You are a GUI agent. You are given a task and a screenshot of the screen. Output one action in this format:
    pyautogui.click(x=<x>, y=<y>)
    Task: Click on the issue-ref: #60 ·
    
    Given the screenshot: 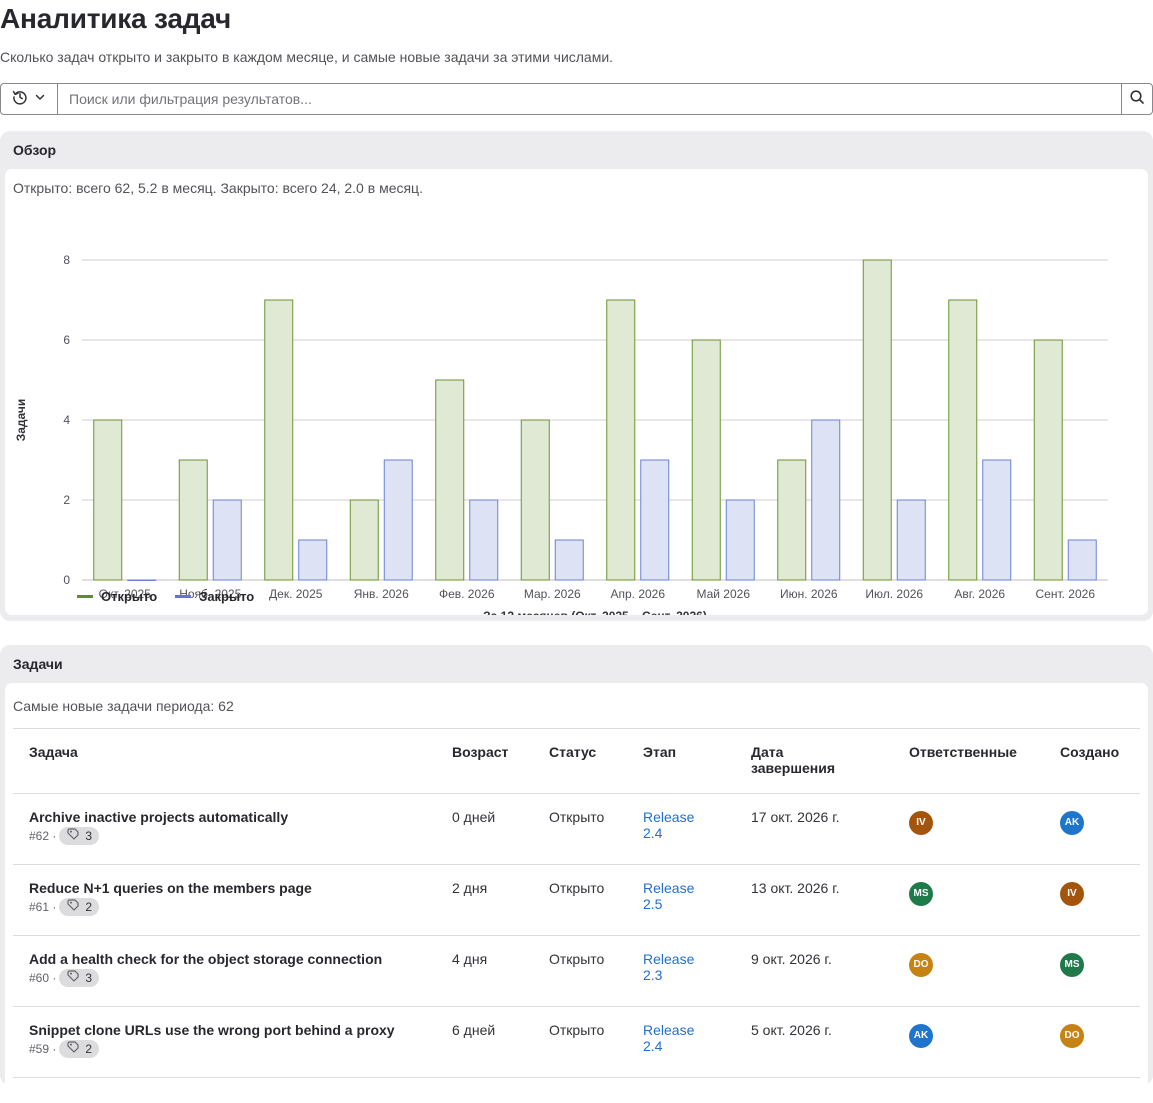 What is the action you would take?
    pyautogui.click(x=43, y=978)
    